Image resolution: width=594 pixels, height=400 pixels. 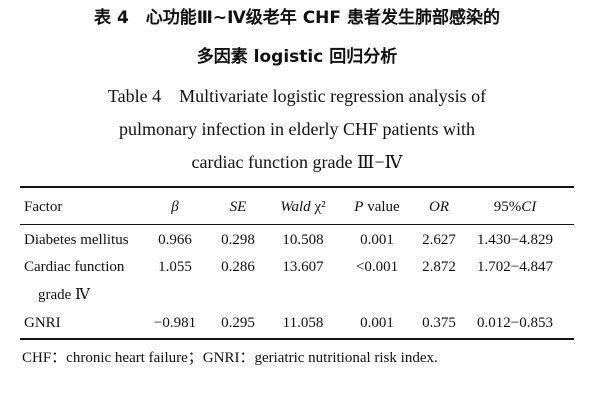 What do you see at coordinates (439, 267) in the screenshot?
I see `row-or: 2.872` at bounding box center [439, 267].